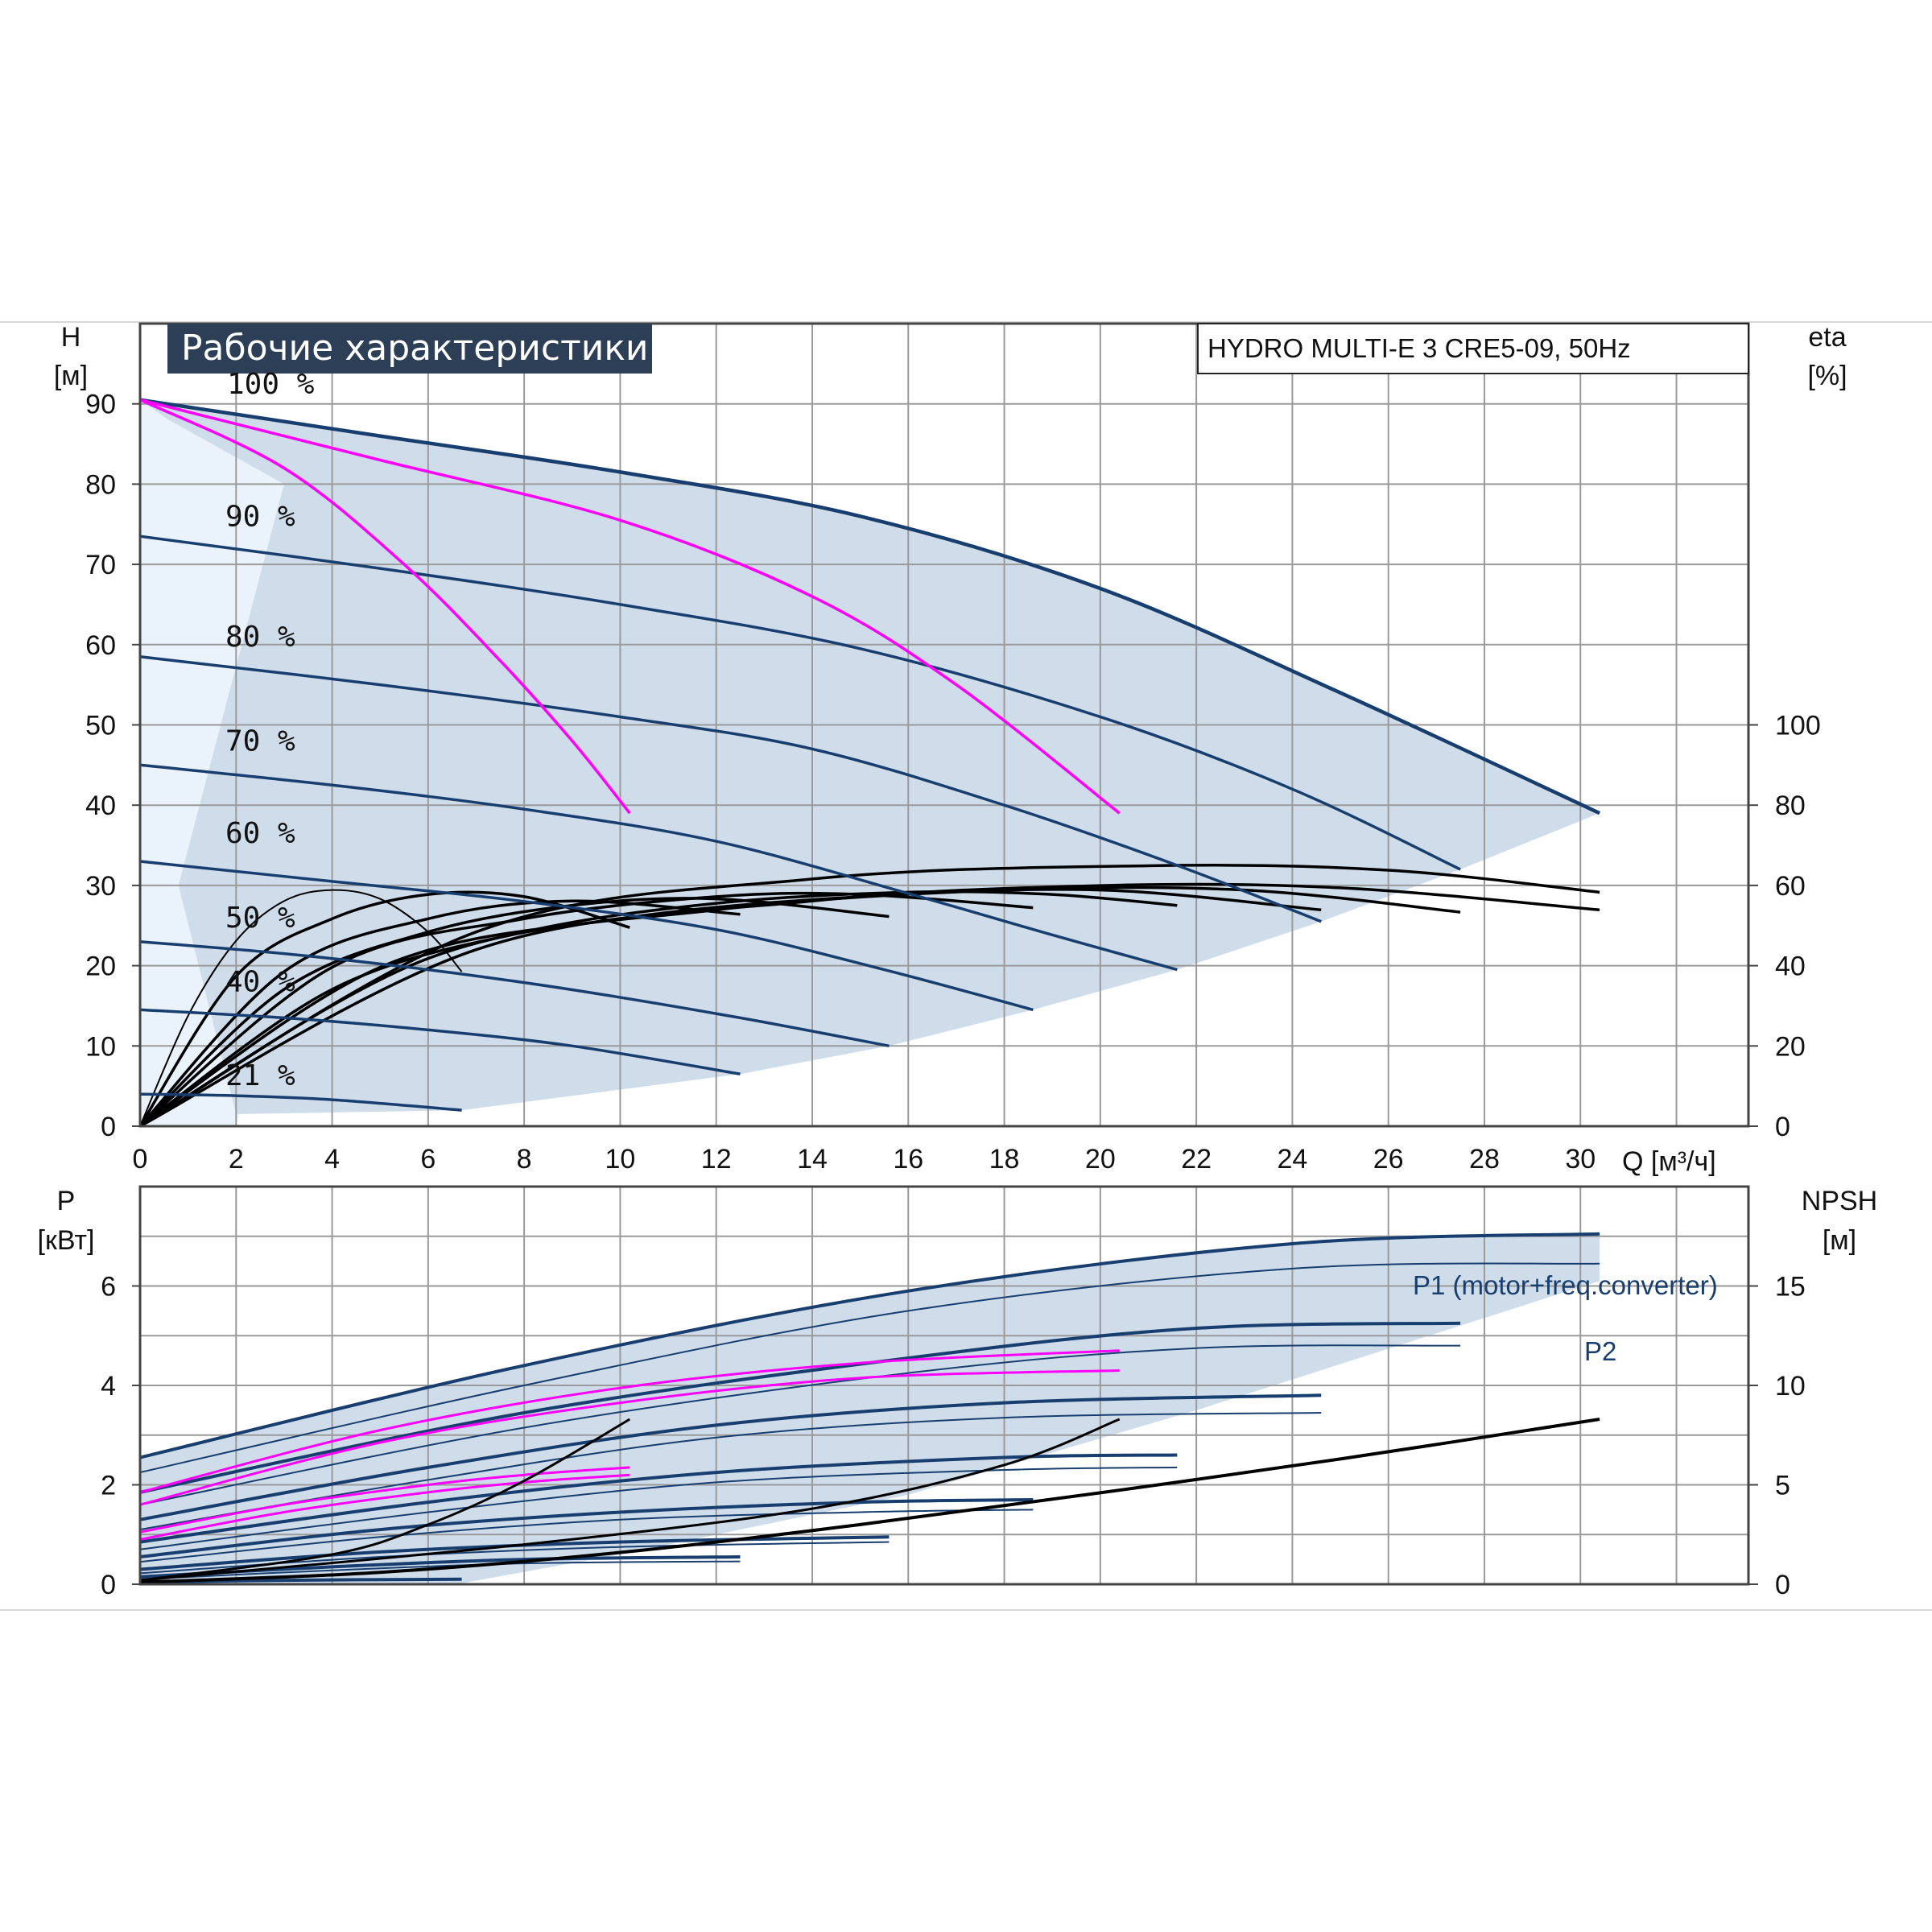 Image resolution: width=1932 pixels, height=1932 pixels. What do you see at coordinates (1565, 1285) in the screenshot?
I see `p1-label: P1 (motor+freq.converter)` at bounding box center [1565, 1285].